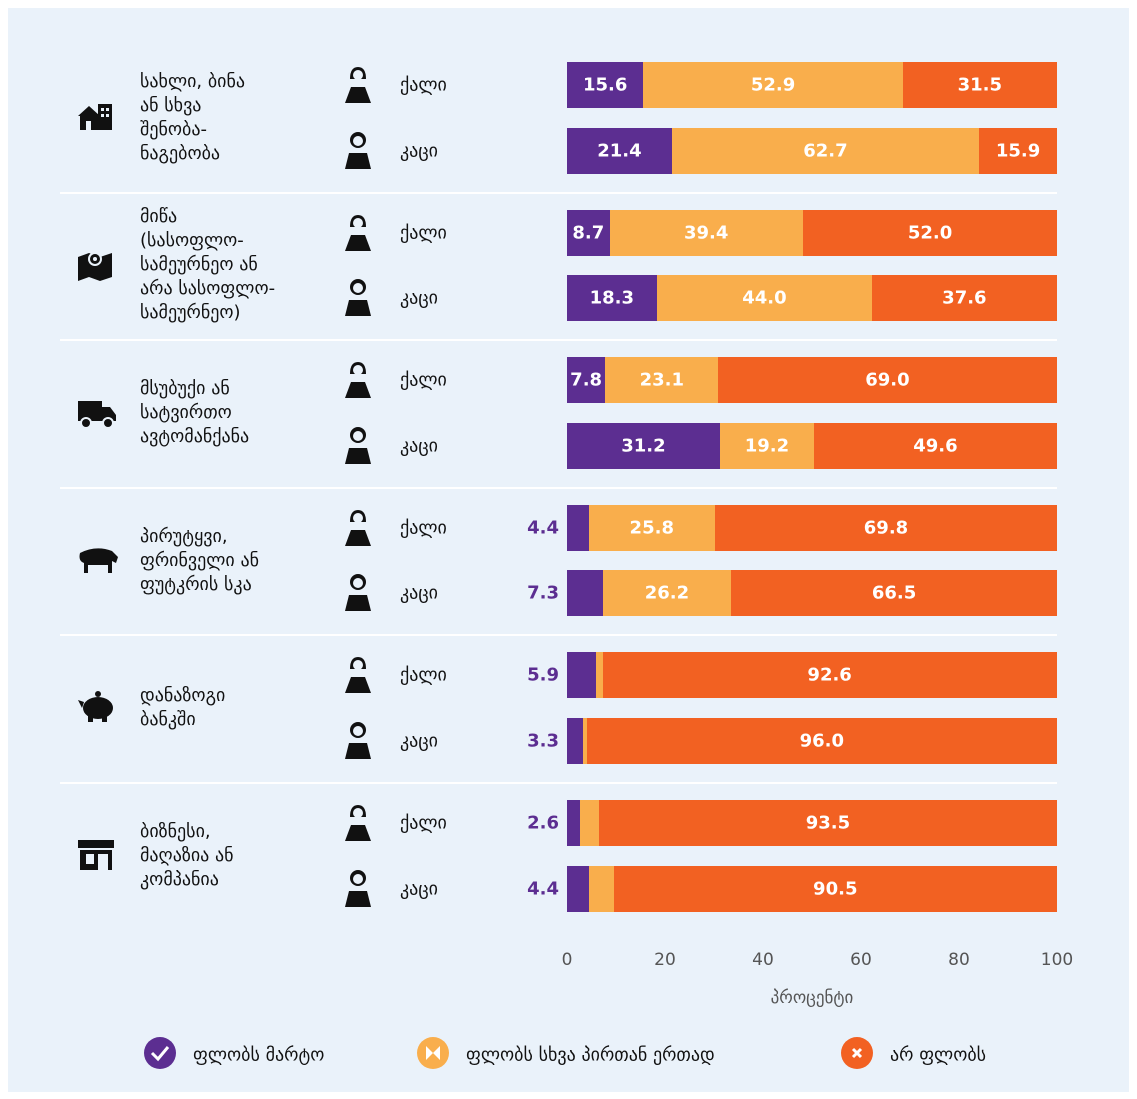 The width and height of the screenshot is (1137, 1099). What do you see at coordinates (235, 708) in the screenshot?
I see `group-label: დანაზოგი ბანკში` at bounding box center [235, 708].